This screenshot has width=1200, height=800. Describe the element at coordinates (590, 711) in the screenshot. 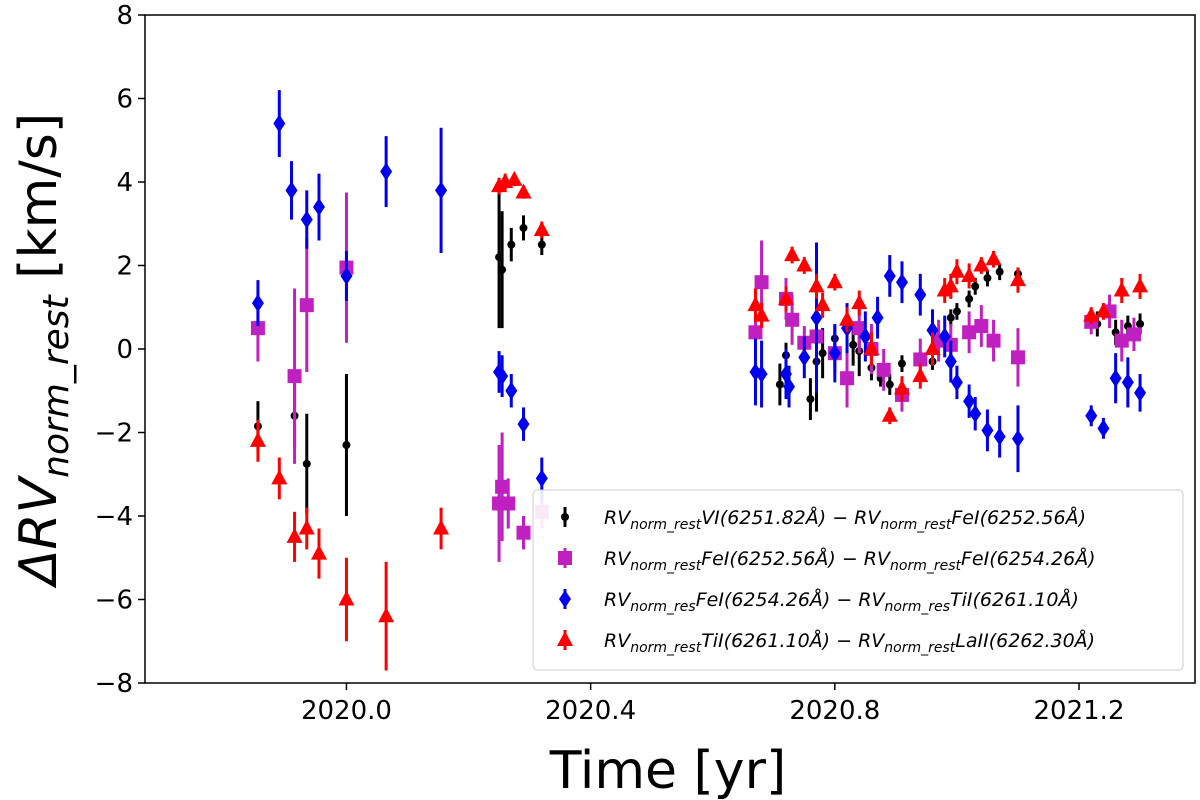

I see `x-tick-label: 2020.4` at that location.